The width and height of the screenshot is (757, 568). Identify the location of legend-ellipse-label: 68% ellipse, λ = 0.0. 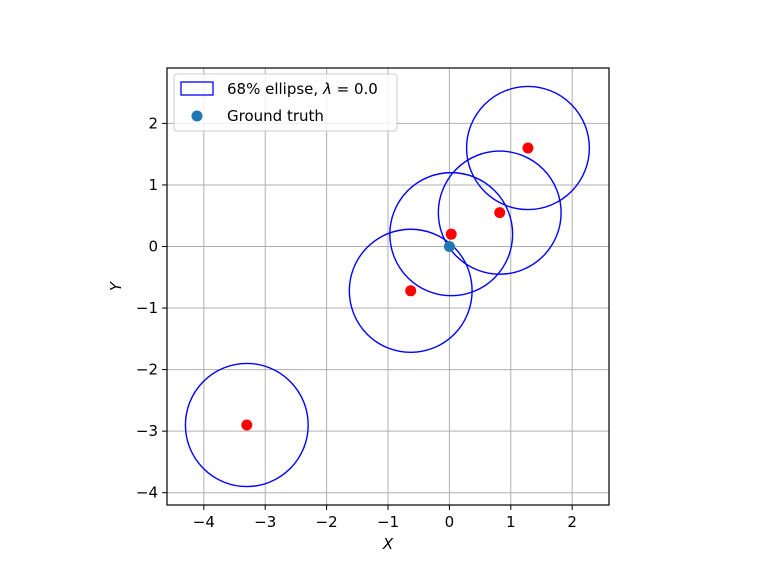
(302, 89).